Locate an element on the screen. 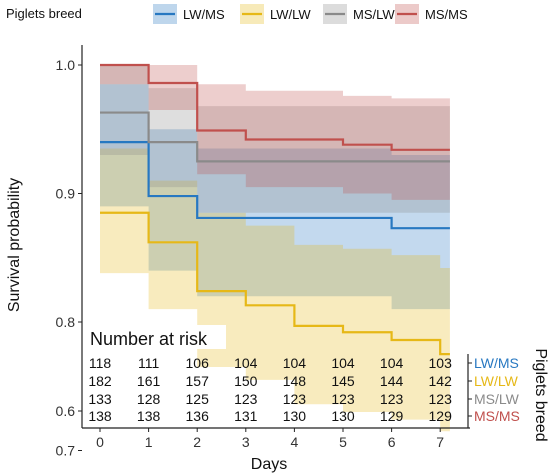 Image resolution: width=551 pixels, height=474 pixels. legend: Piglets breed LW/MS LW/LW MS/LW MS/MS is located at coordinates (237, 14).